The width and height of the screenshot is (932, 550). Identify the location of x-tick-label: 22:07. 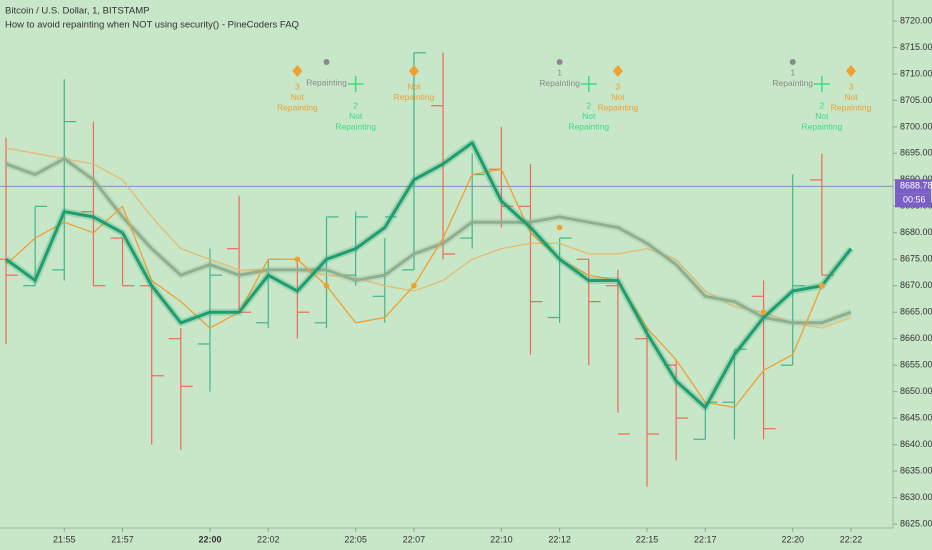
(414, 539).